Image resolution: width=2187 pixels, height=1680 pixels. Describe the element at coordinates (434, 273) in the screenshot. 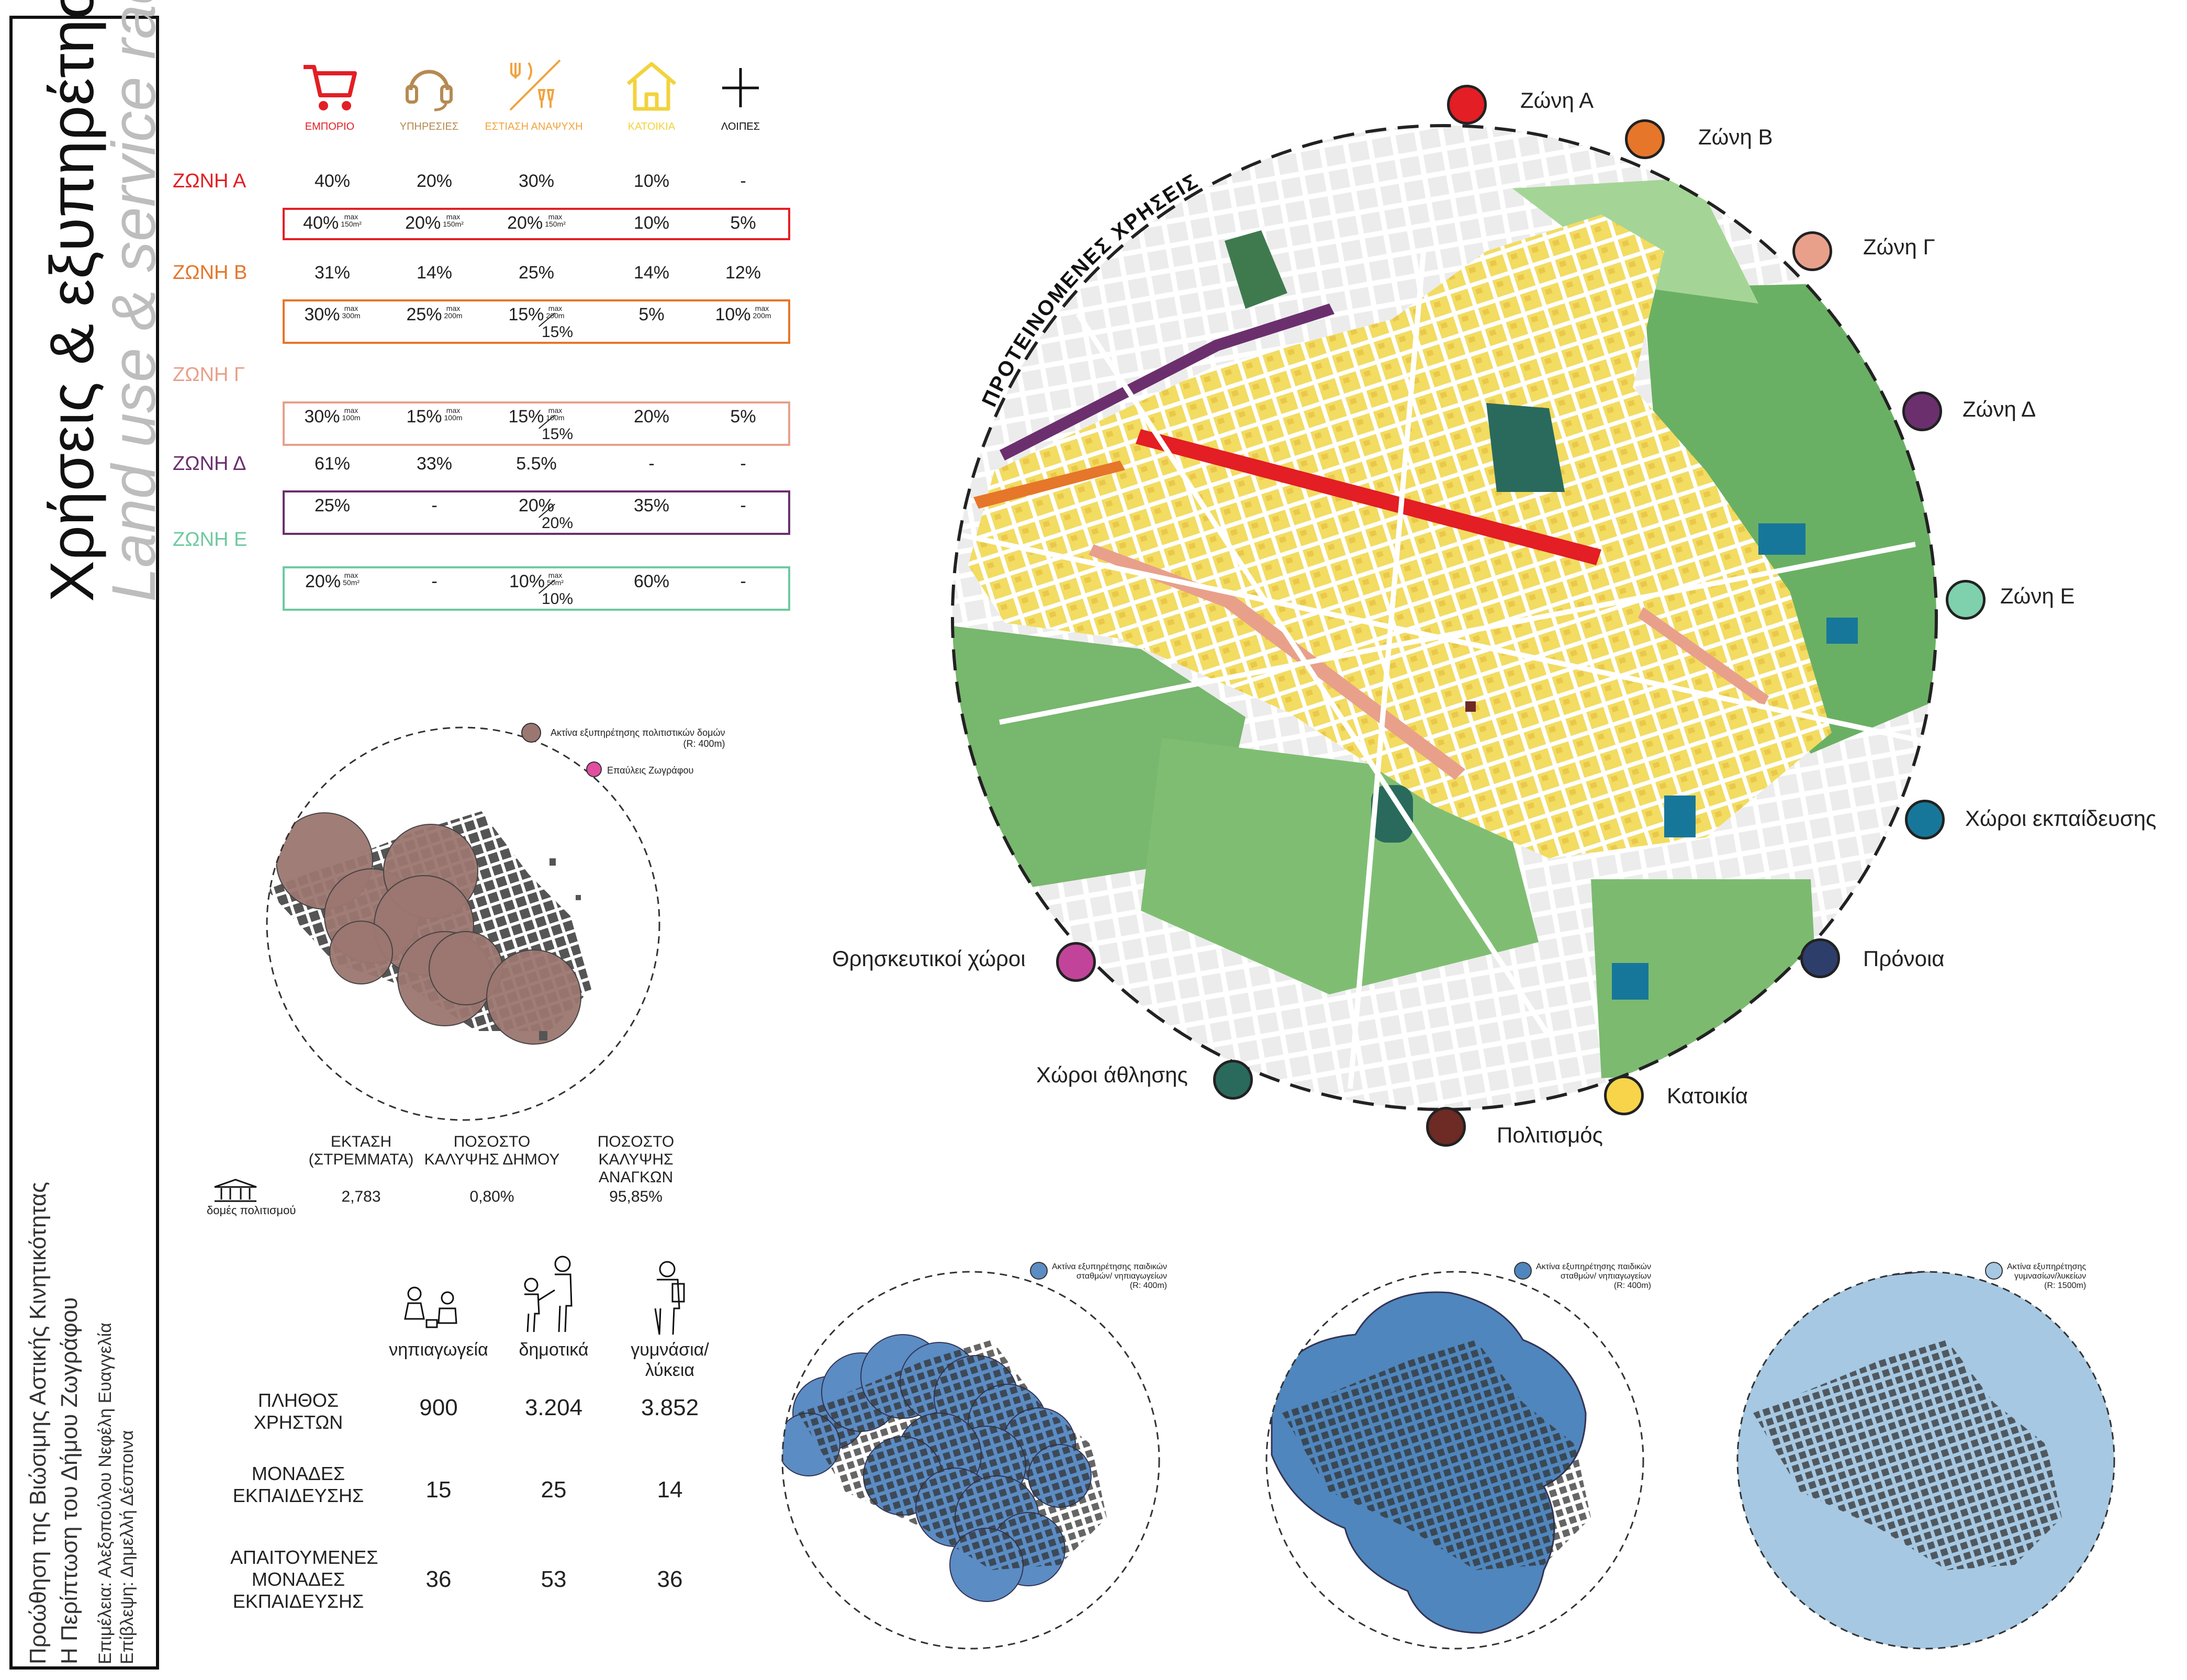

I see `zone-current-value: 14%` at that location.